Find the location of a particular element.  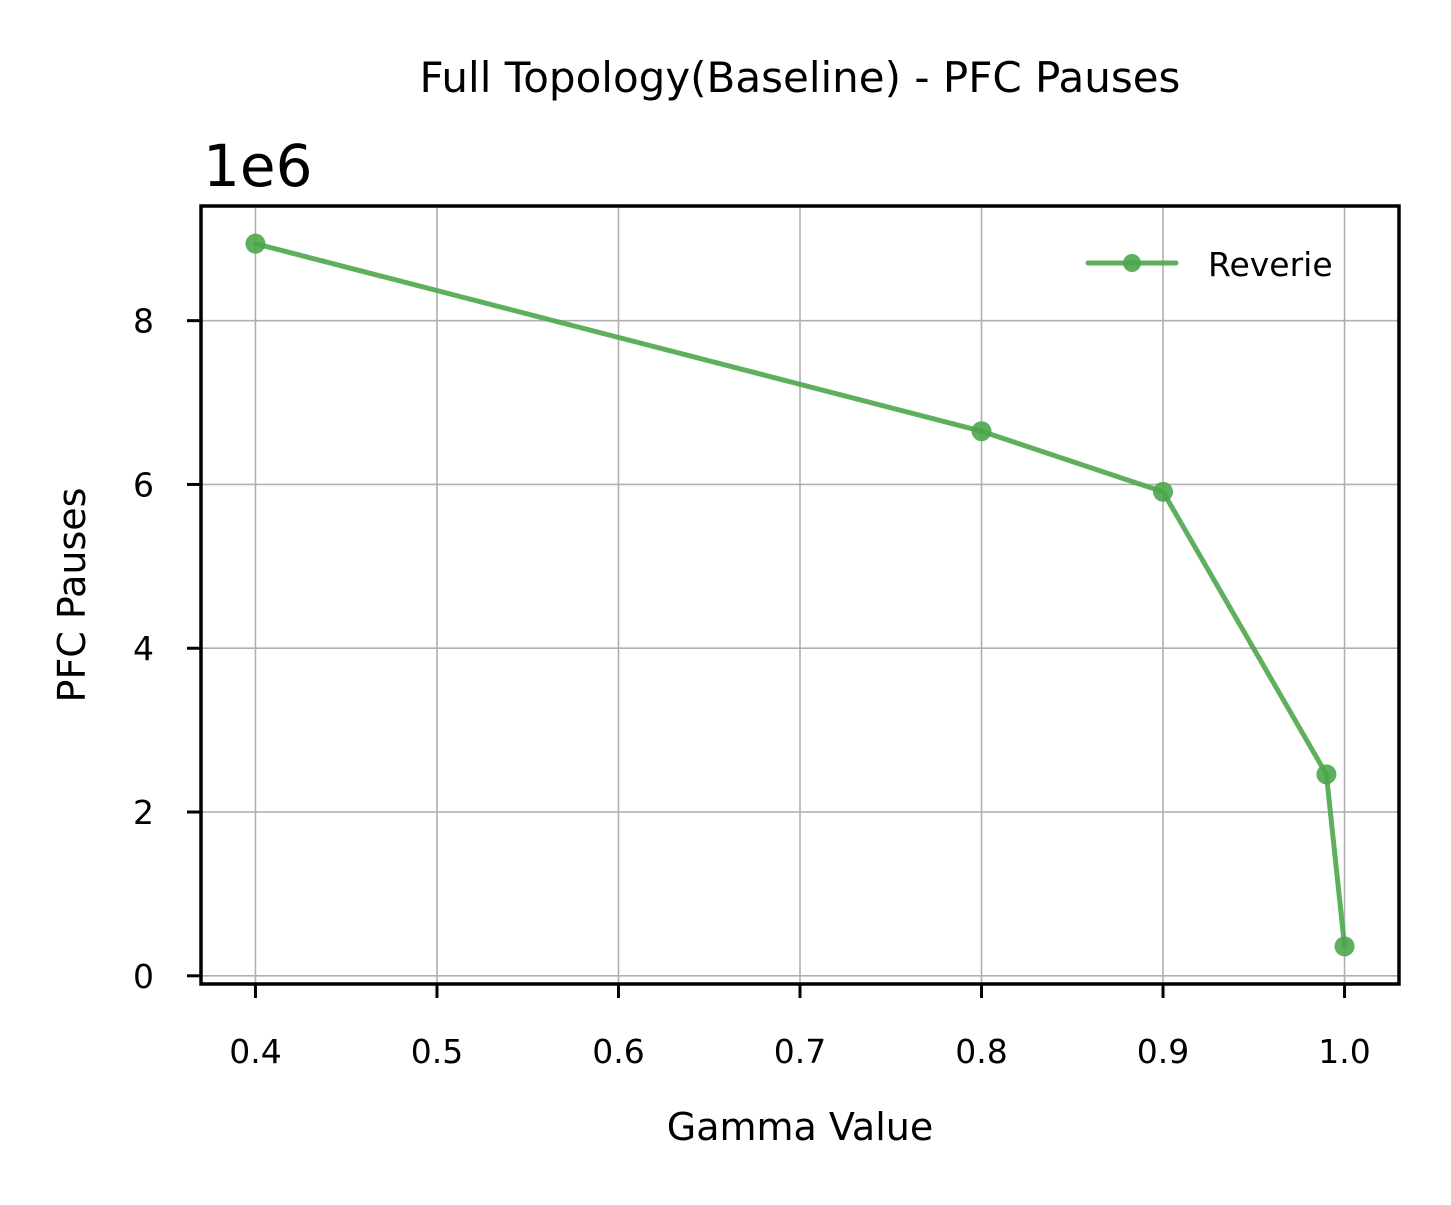

legend: Reverie is located at coordinates (1209, 264).